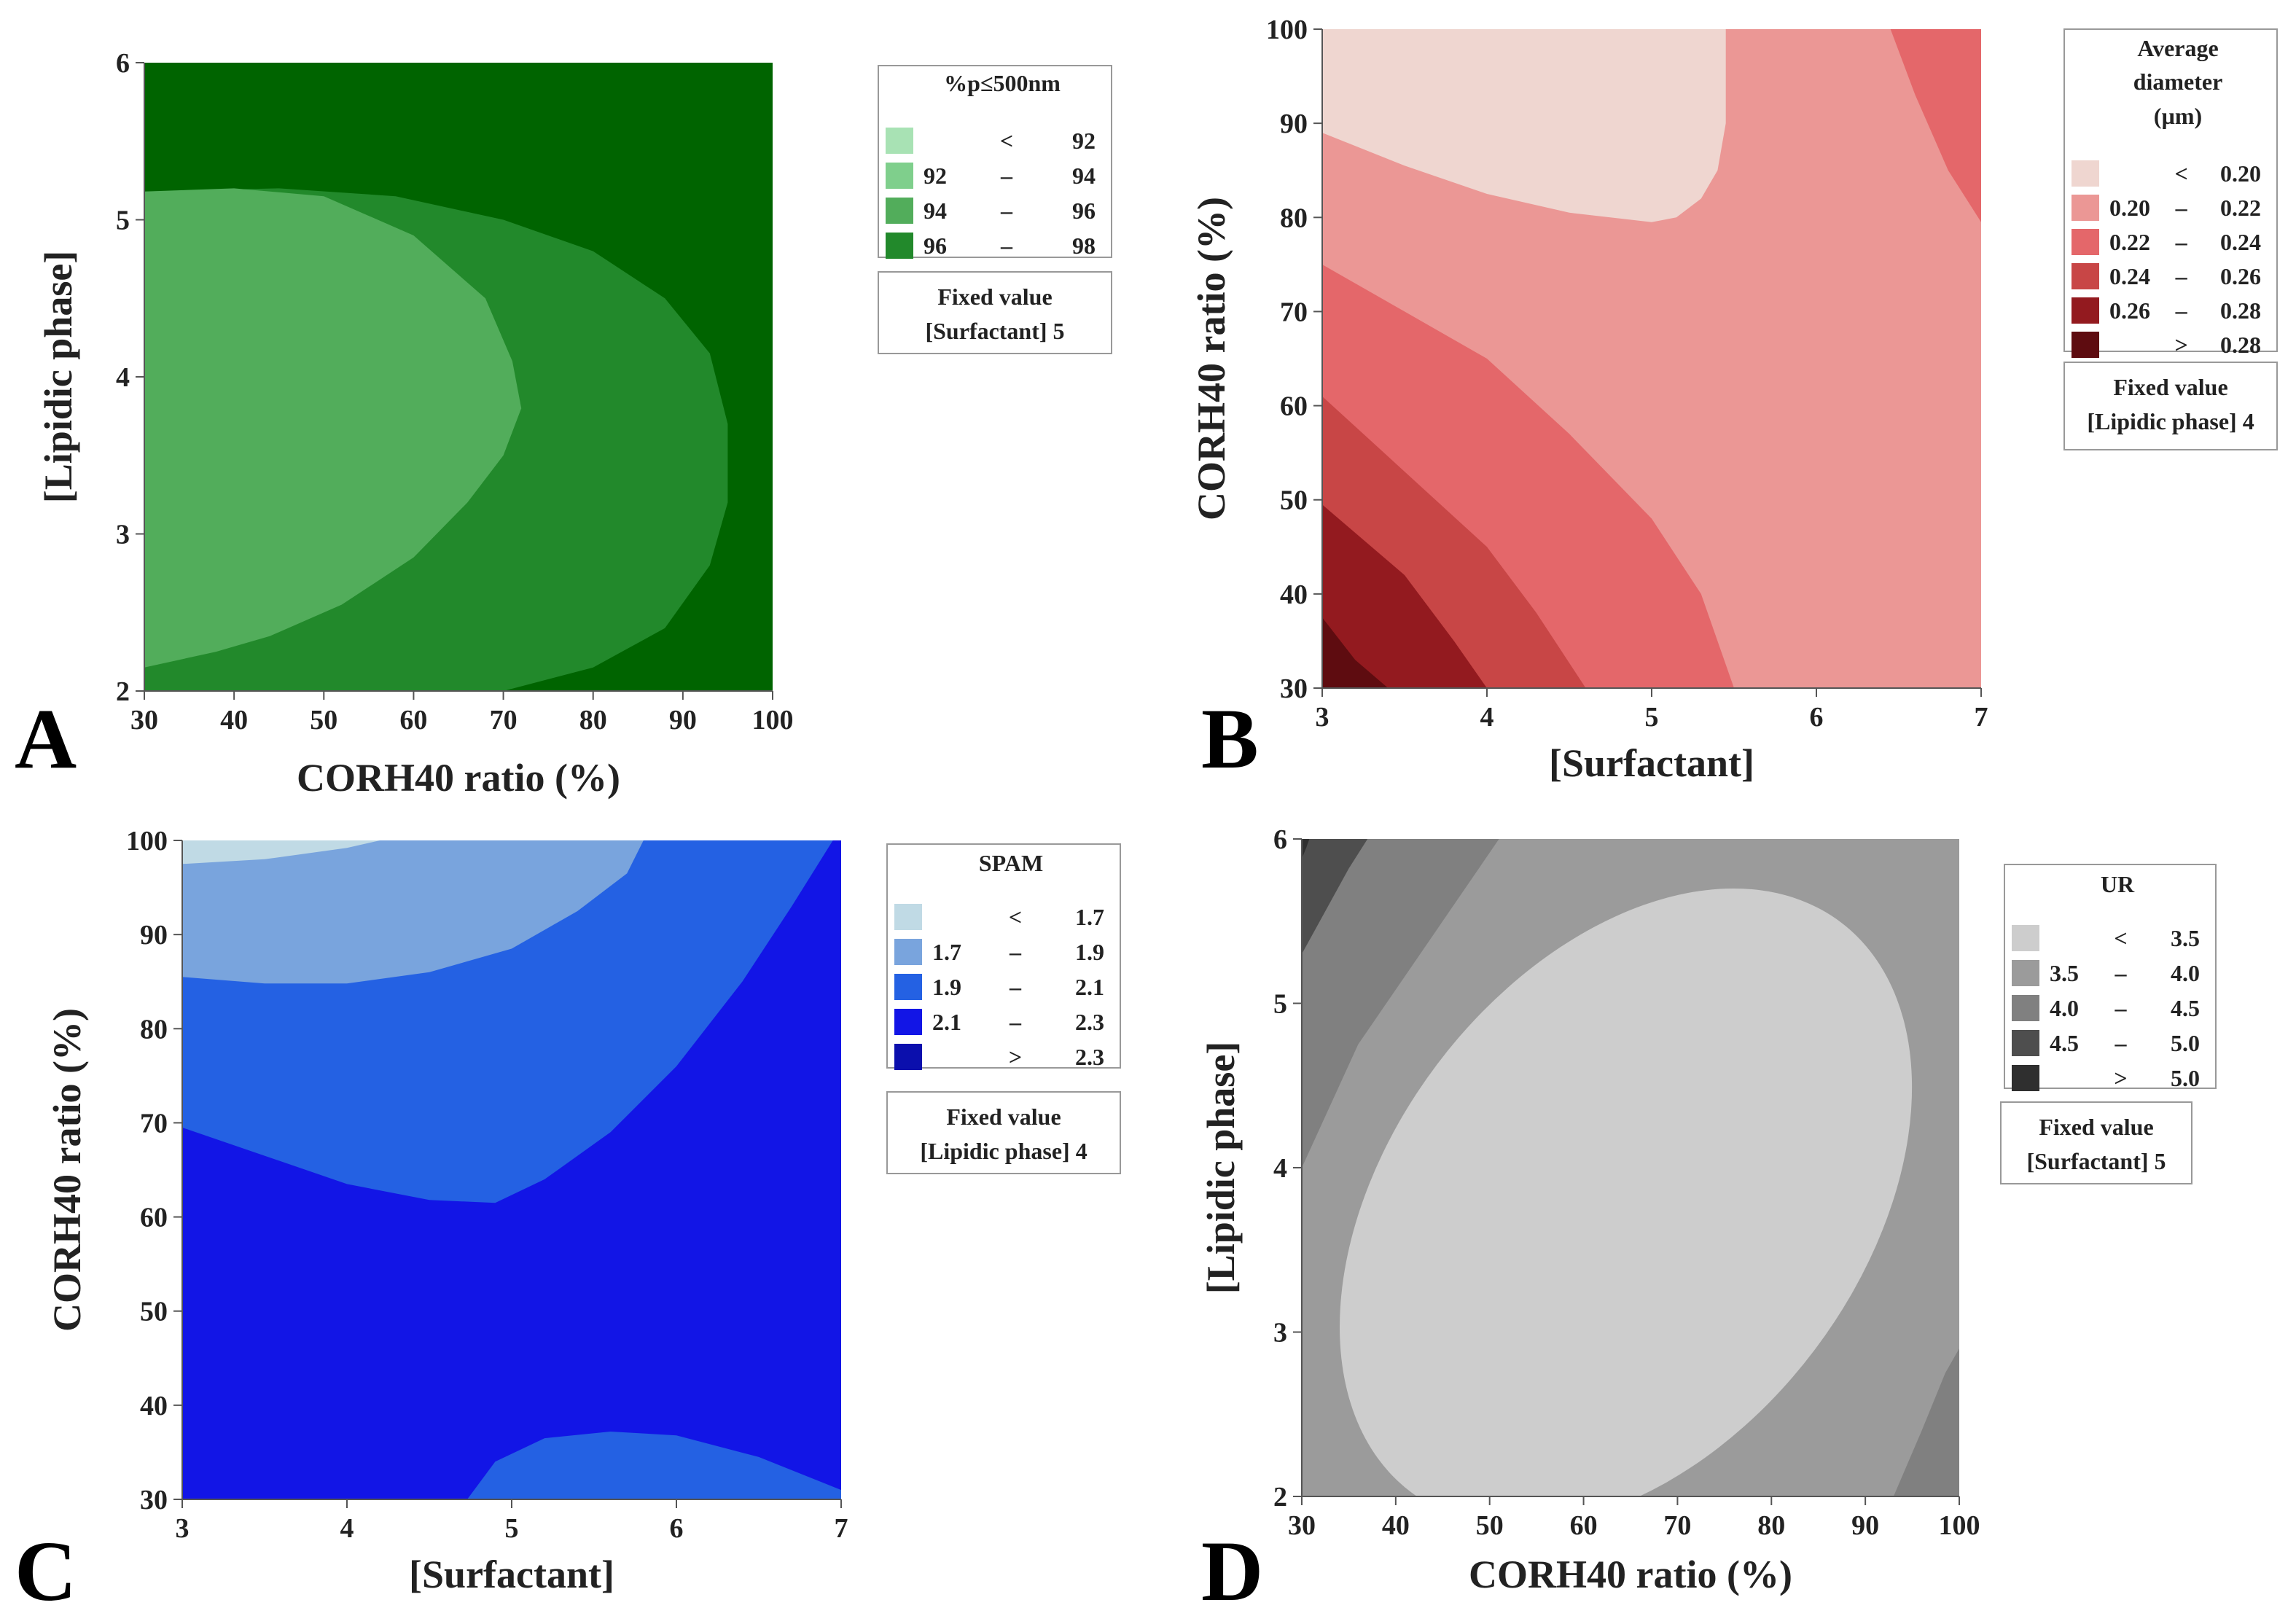 The width and height of the screenshot is (2296, 1624). Describe the element at coordinates (1302, 1525) in the screenshot. I see `x-tick-label: 30` at that location.